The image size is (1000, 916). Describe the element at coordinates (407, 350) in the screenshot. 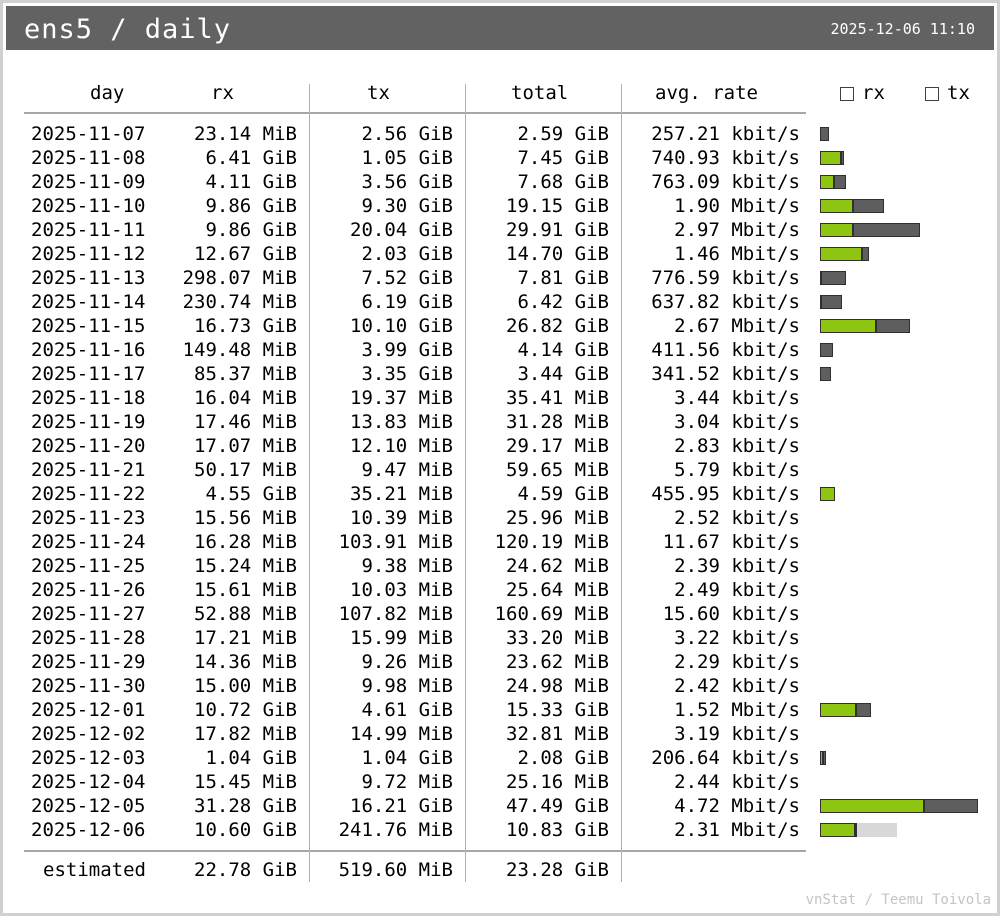

I see `cell-tx: 3.99 GiB` at that location.